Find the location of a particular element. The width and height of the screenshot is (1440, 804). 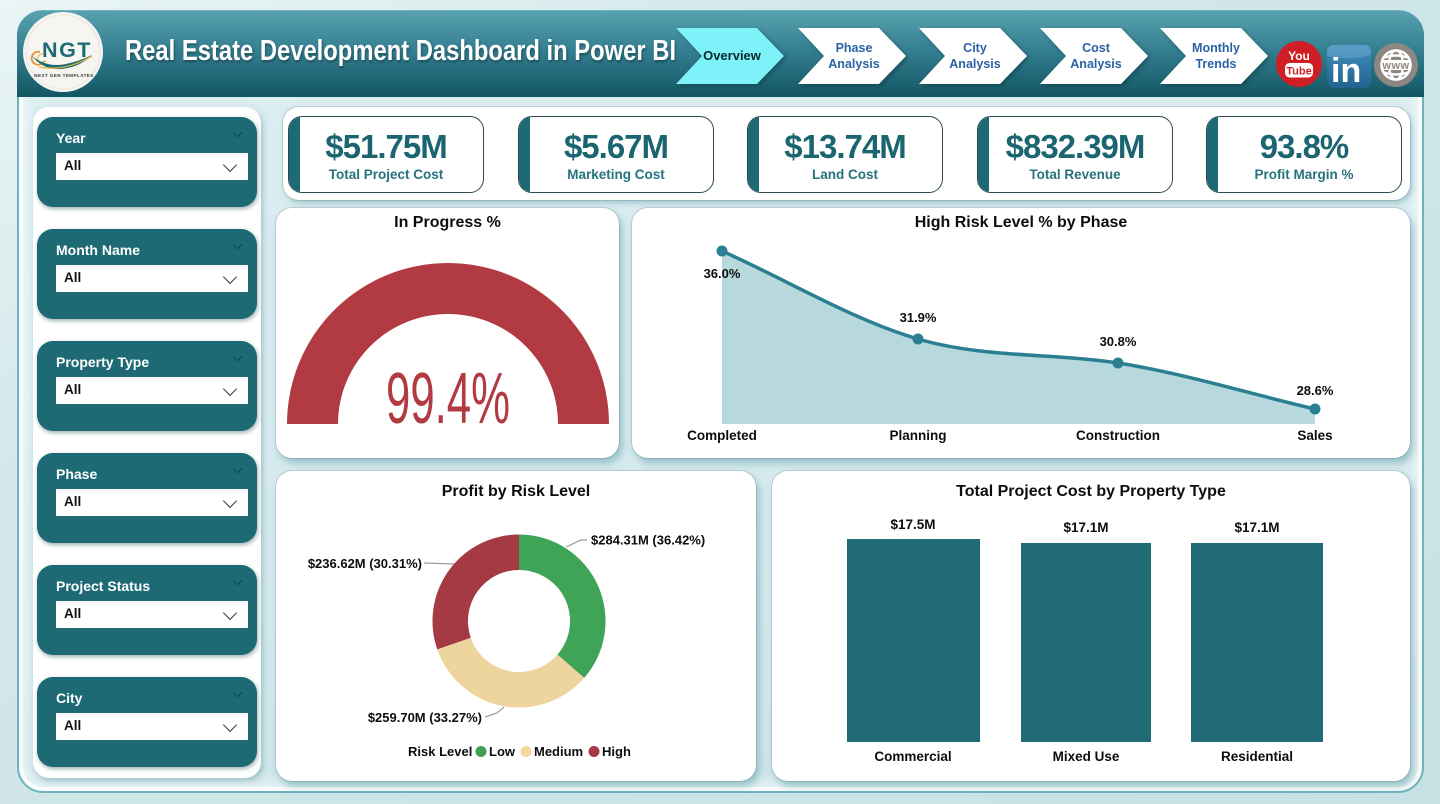

svg-text: Construction is located at coordinates (1118, 435).